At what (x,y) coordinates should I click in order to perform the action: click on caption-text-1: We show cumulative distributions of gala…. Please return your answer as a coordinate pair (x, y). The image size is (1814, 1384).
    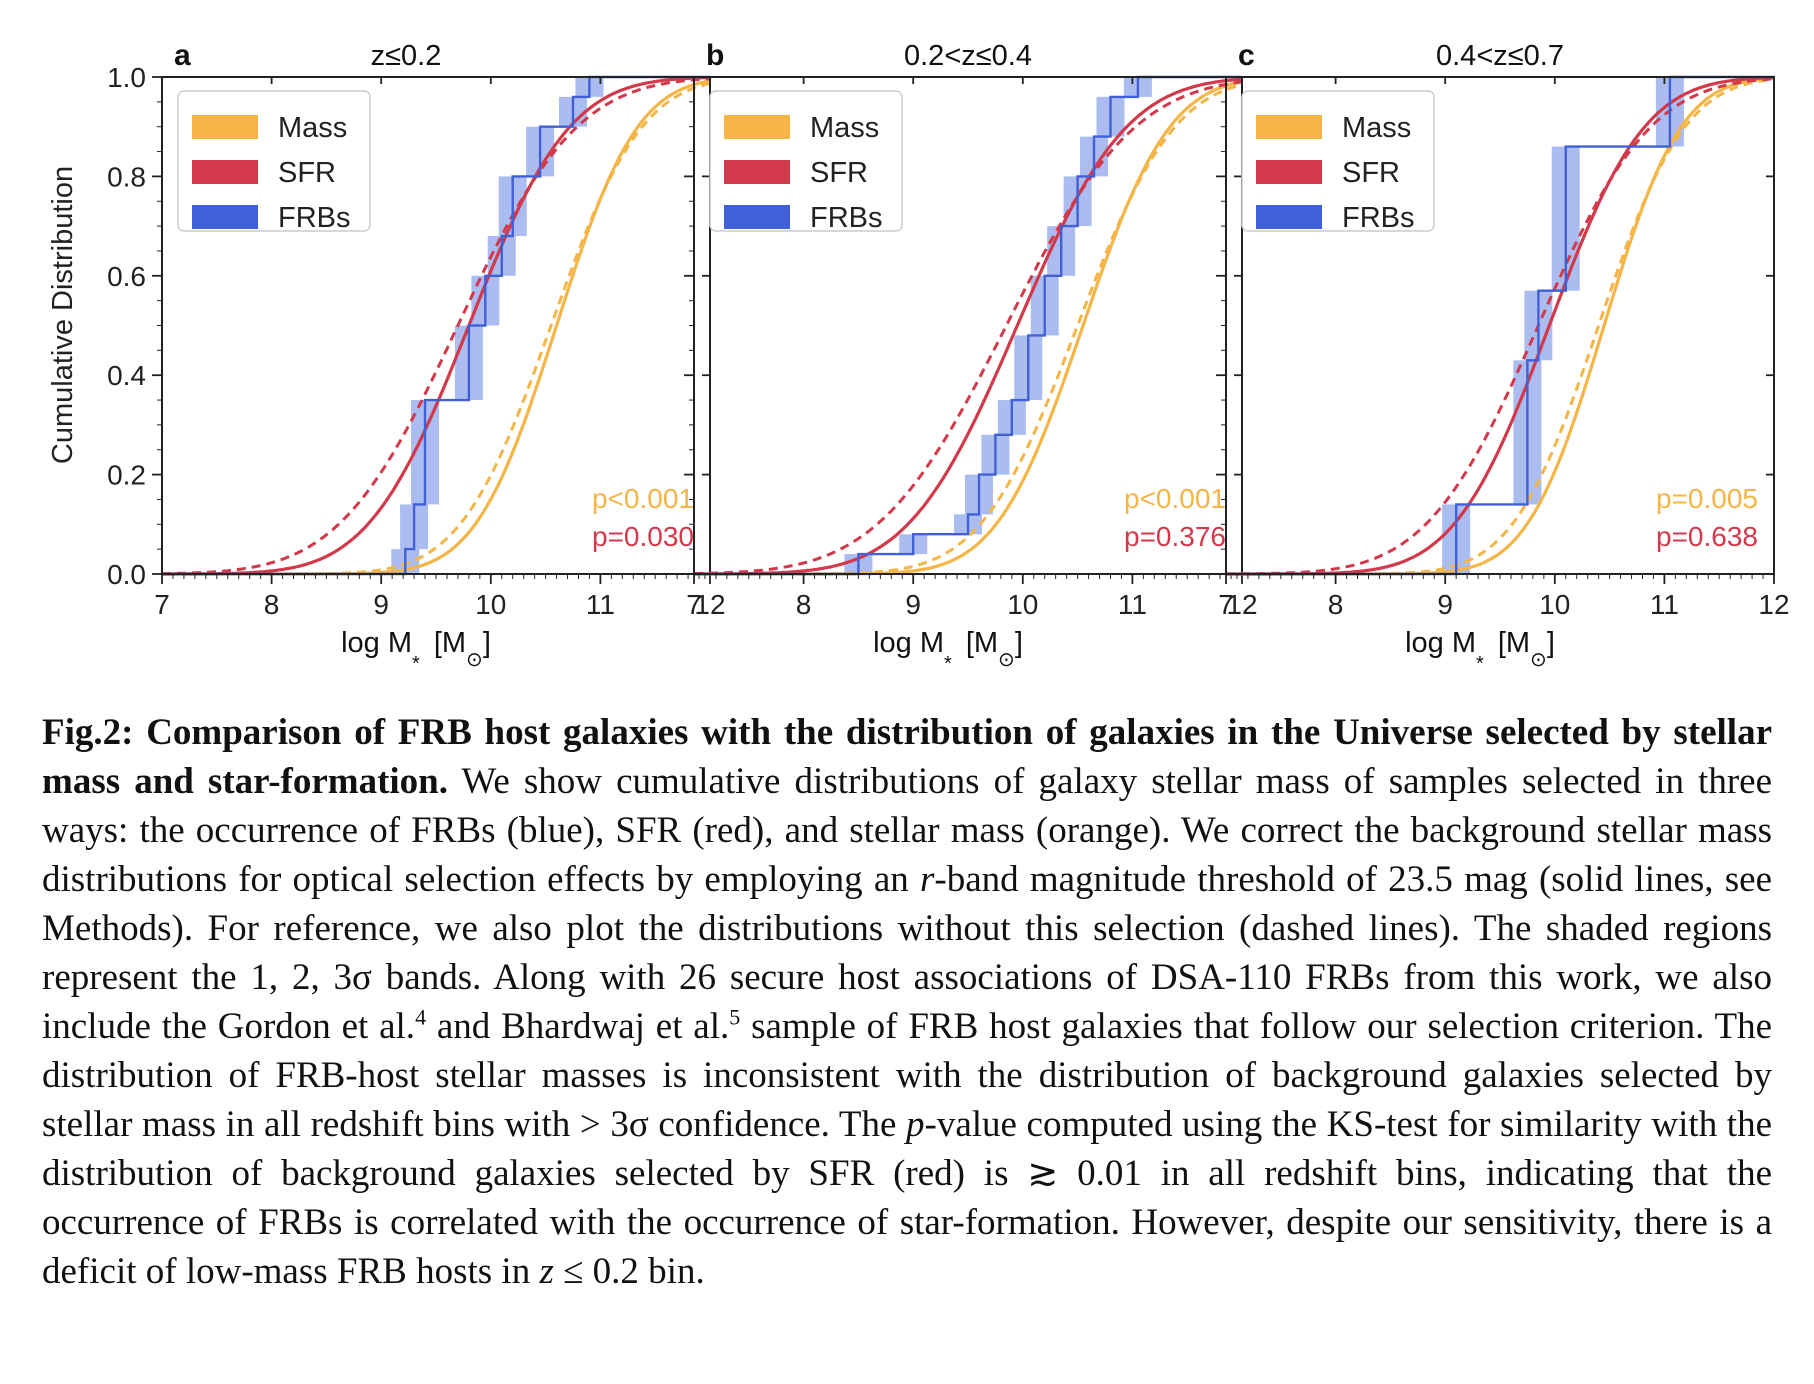
    Looking at the image, I should click on (907, 830).